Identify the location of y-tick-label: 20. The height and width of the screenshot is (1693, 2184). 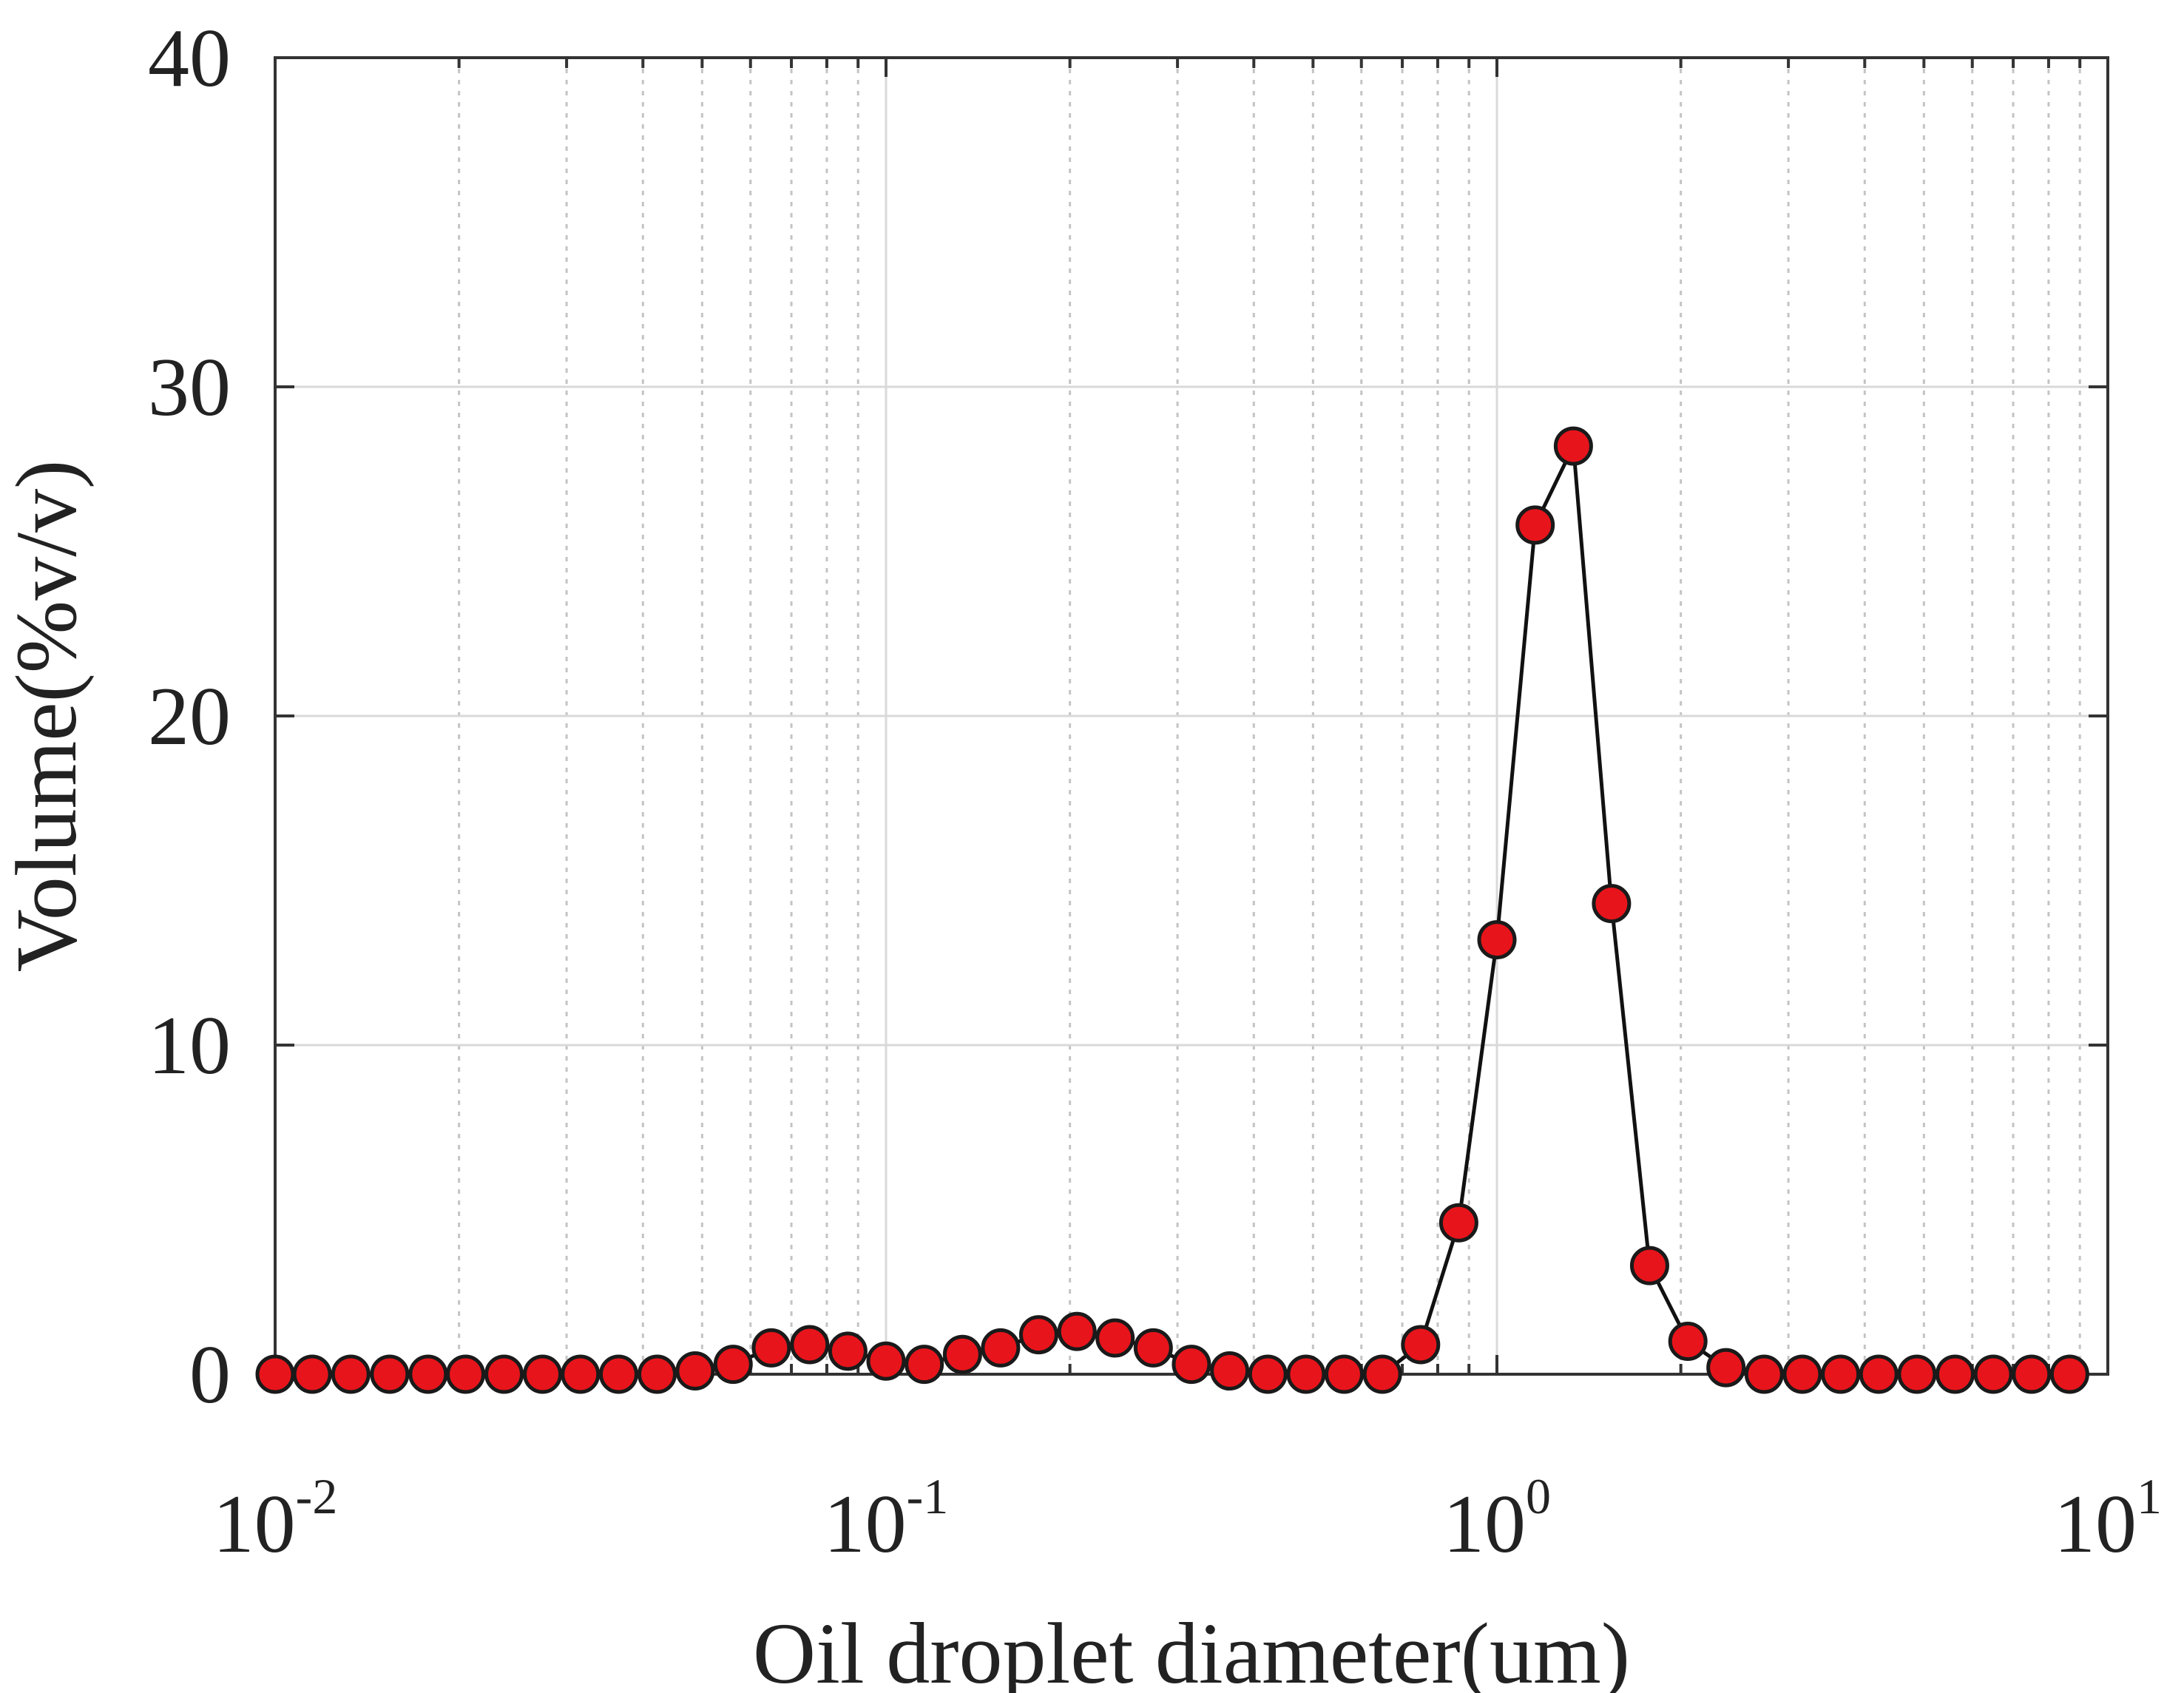
(190, 717).